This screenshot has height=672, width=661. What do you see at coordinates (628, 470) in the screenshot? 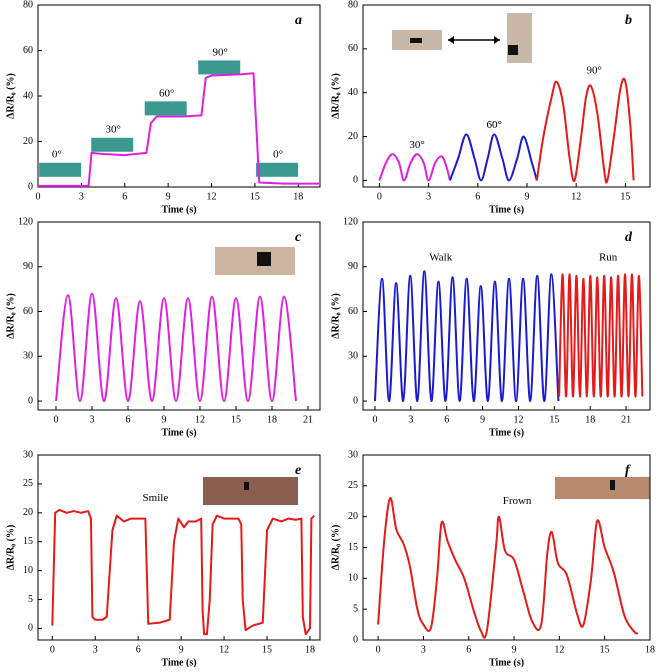
I see `panel-label: f` at bounding box center [628, 470].